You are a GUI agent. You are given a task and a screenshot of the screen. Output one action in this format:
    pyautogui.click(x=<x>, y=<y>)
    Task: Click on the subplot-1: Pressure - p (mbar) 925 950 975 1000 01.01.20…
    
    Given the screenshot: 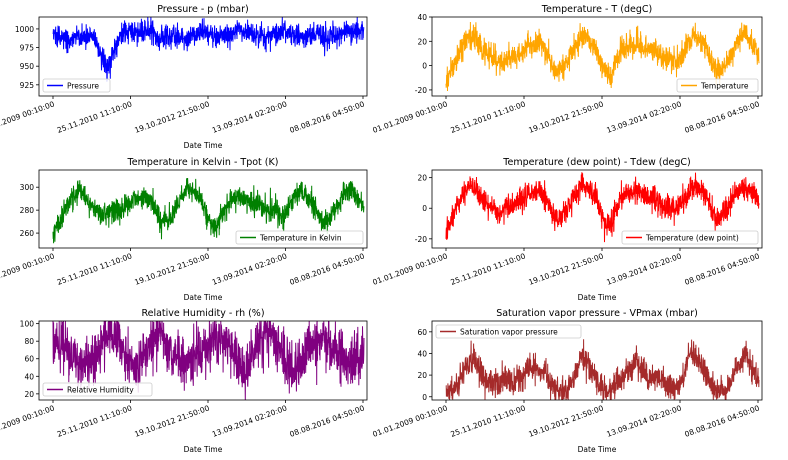 What is the action you would take?
    pyautogui.click(x=184, y=77)
    